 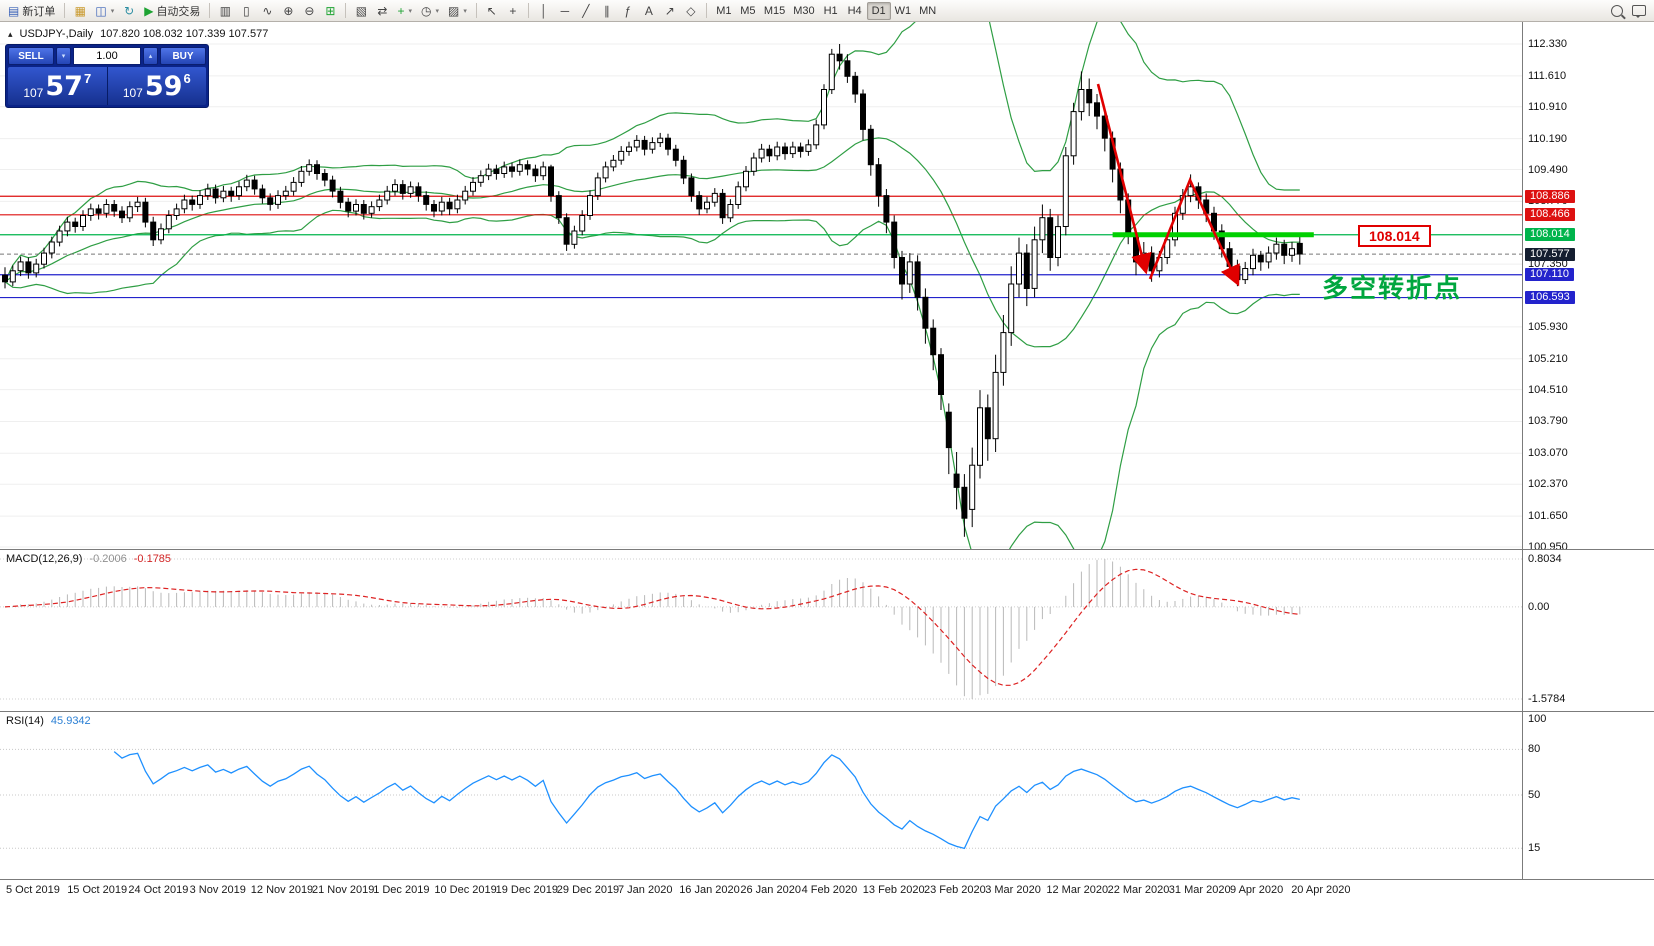 What do you see at coordinates (670, 11) in the screenshot?
I see `arrow-tool-button: ↗` at bounding box center [670, 11].